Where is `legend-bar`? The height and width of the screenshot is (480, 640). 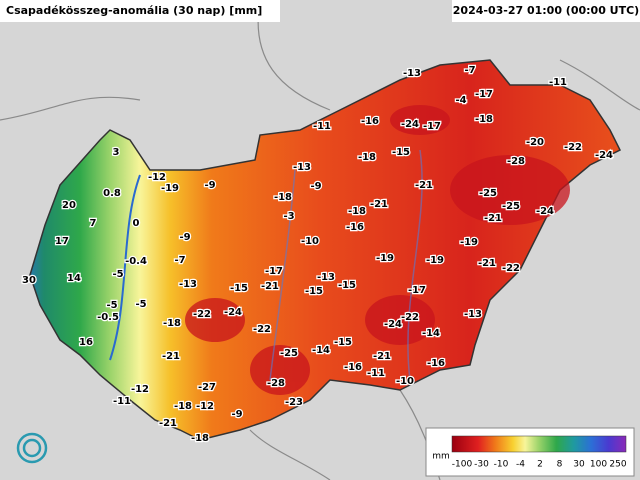 legend-bar is located at coordinates (539, 444).